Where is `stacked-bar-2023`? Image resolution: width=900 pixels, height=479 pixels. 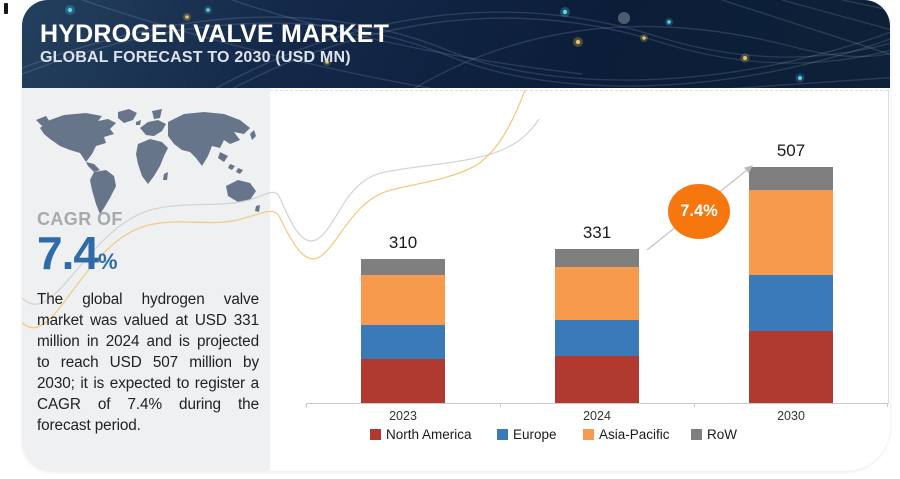 stacked-bar-2023 is located at coordinates (403, 330).